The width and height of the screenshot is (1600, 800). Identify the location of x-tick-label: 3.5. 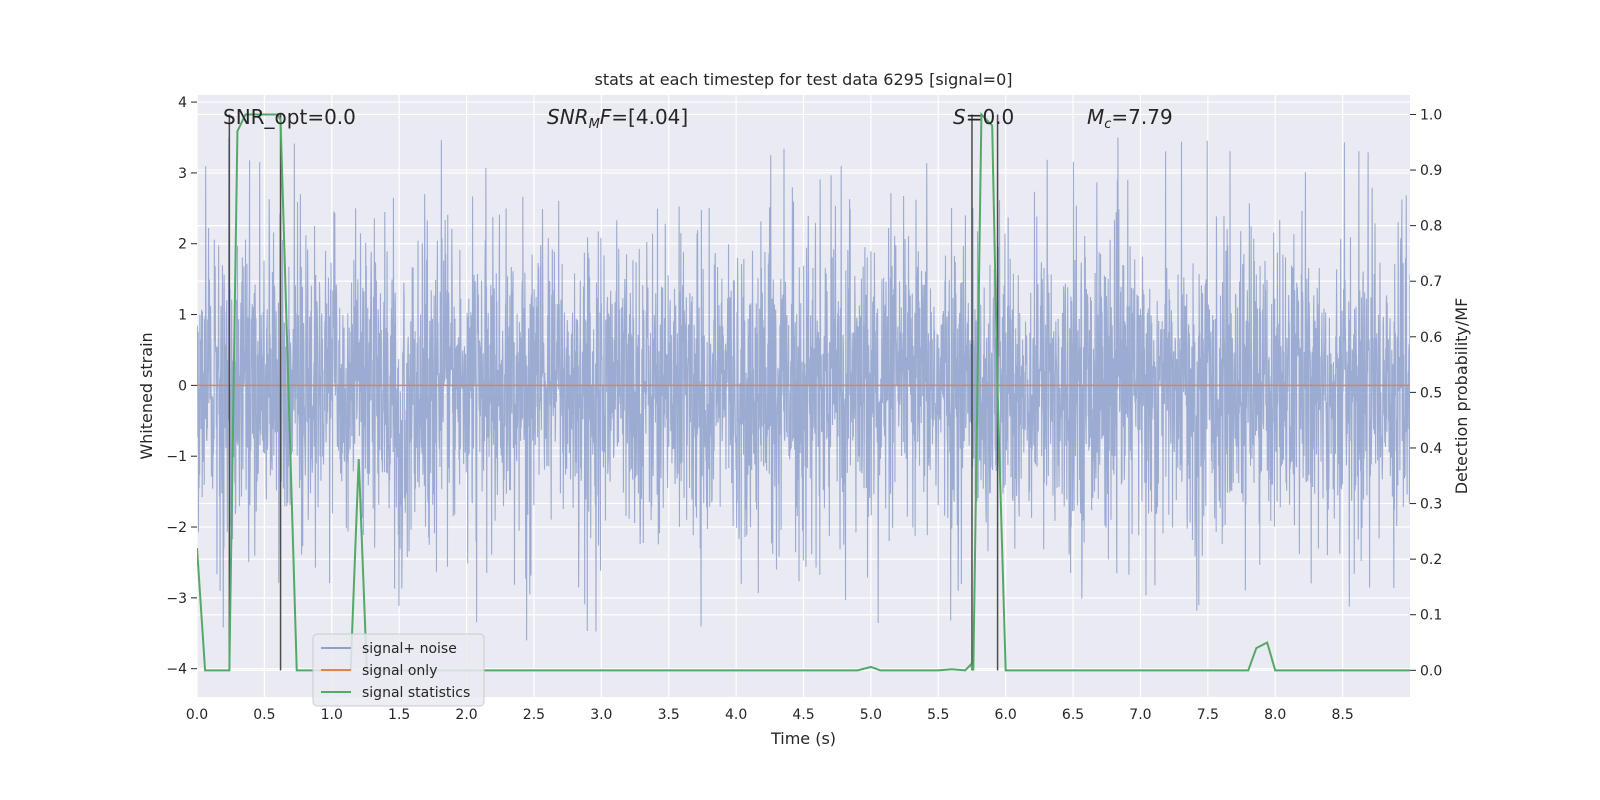
(669, 715).